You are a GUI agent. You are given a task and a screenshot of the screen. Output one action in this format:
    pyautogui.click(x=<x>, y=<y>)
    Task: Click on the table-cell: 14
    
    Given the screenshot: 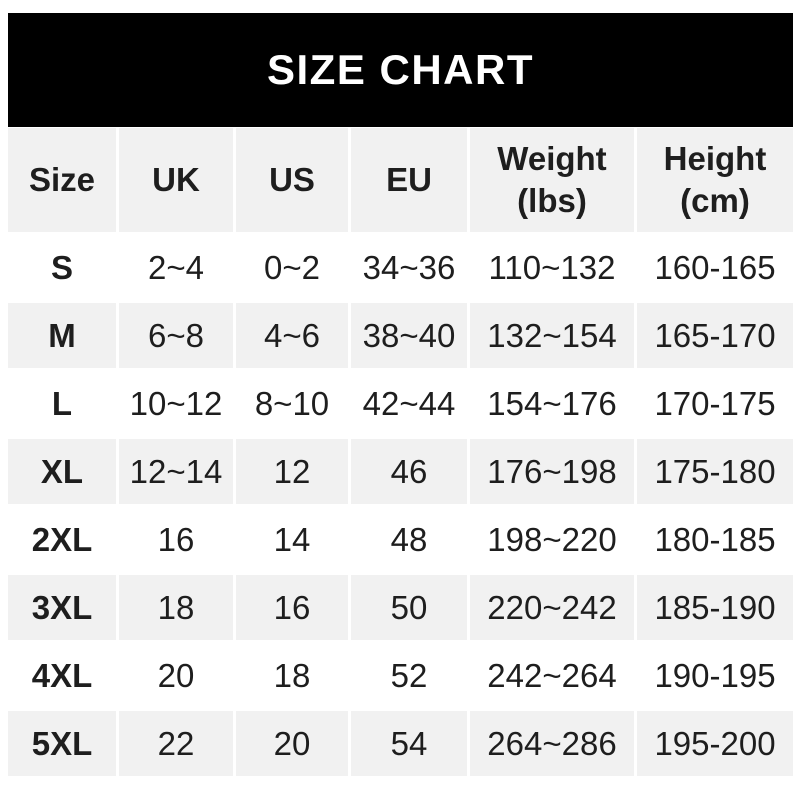 What is the action you would take?
    pyautogui.click(x=292, y=539)
    